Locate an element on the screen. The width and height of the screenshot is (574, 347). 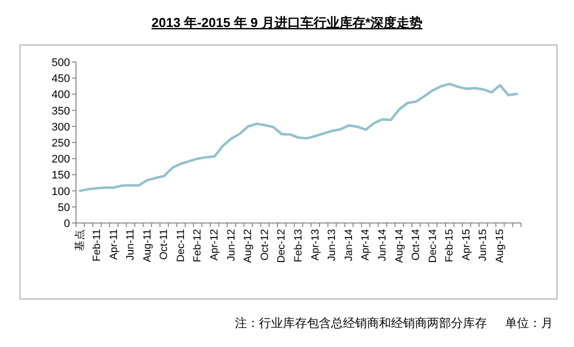
annotation: 注：行业库存包含总经销商和经销商两部分库存 is located at coordinates (361, 323).